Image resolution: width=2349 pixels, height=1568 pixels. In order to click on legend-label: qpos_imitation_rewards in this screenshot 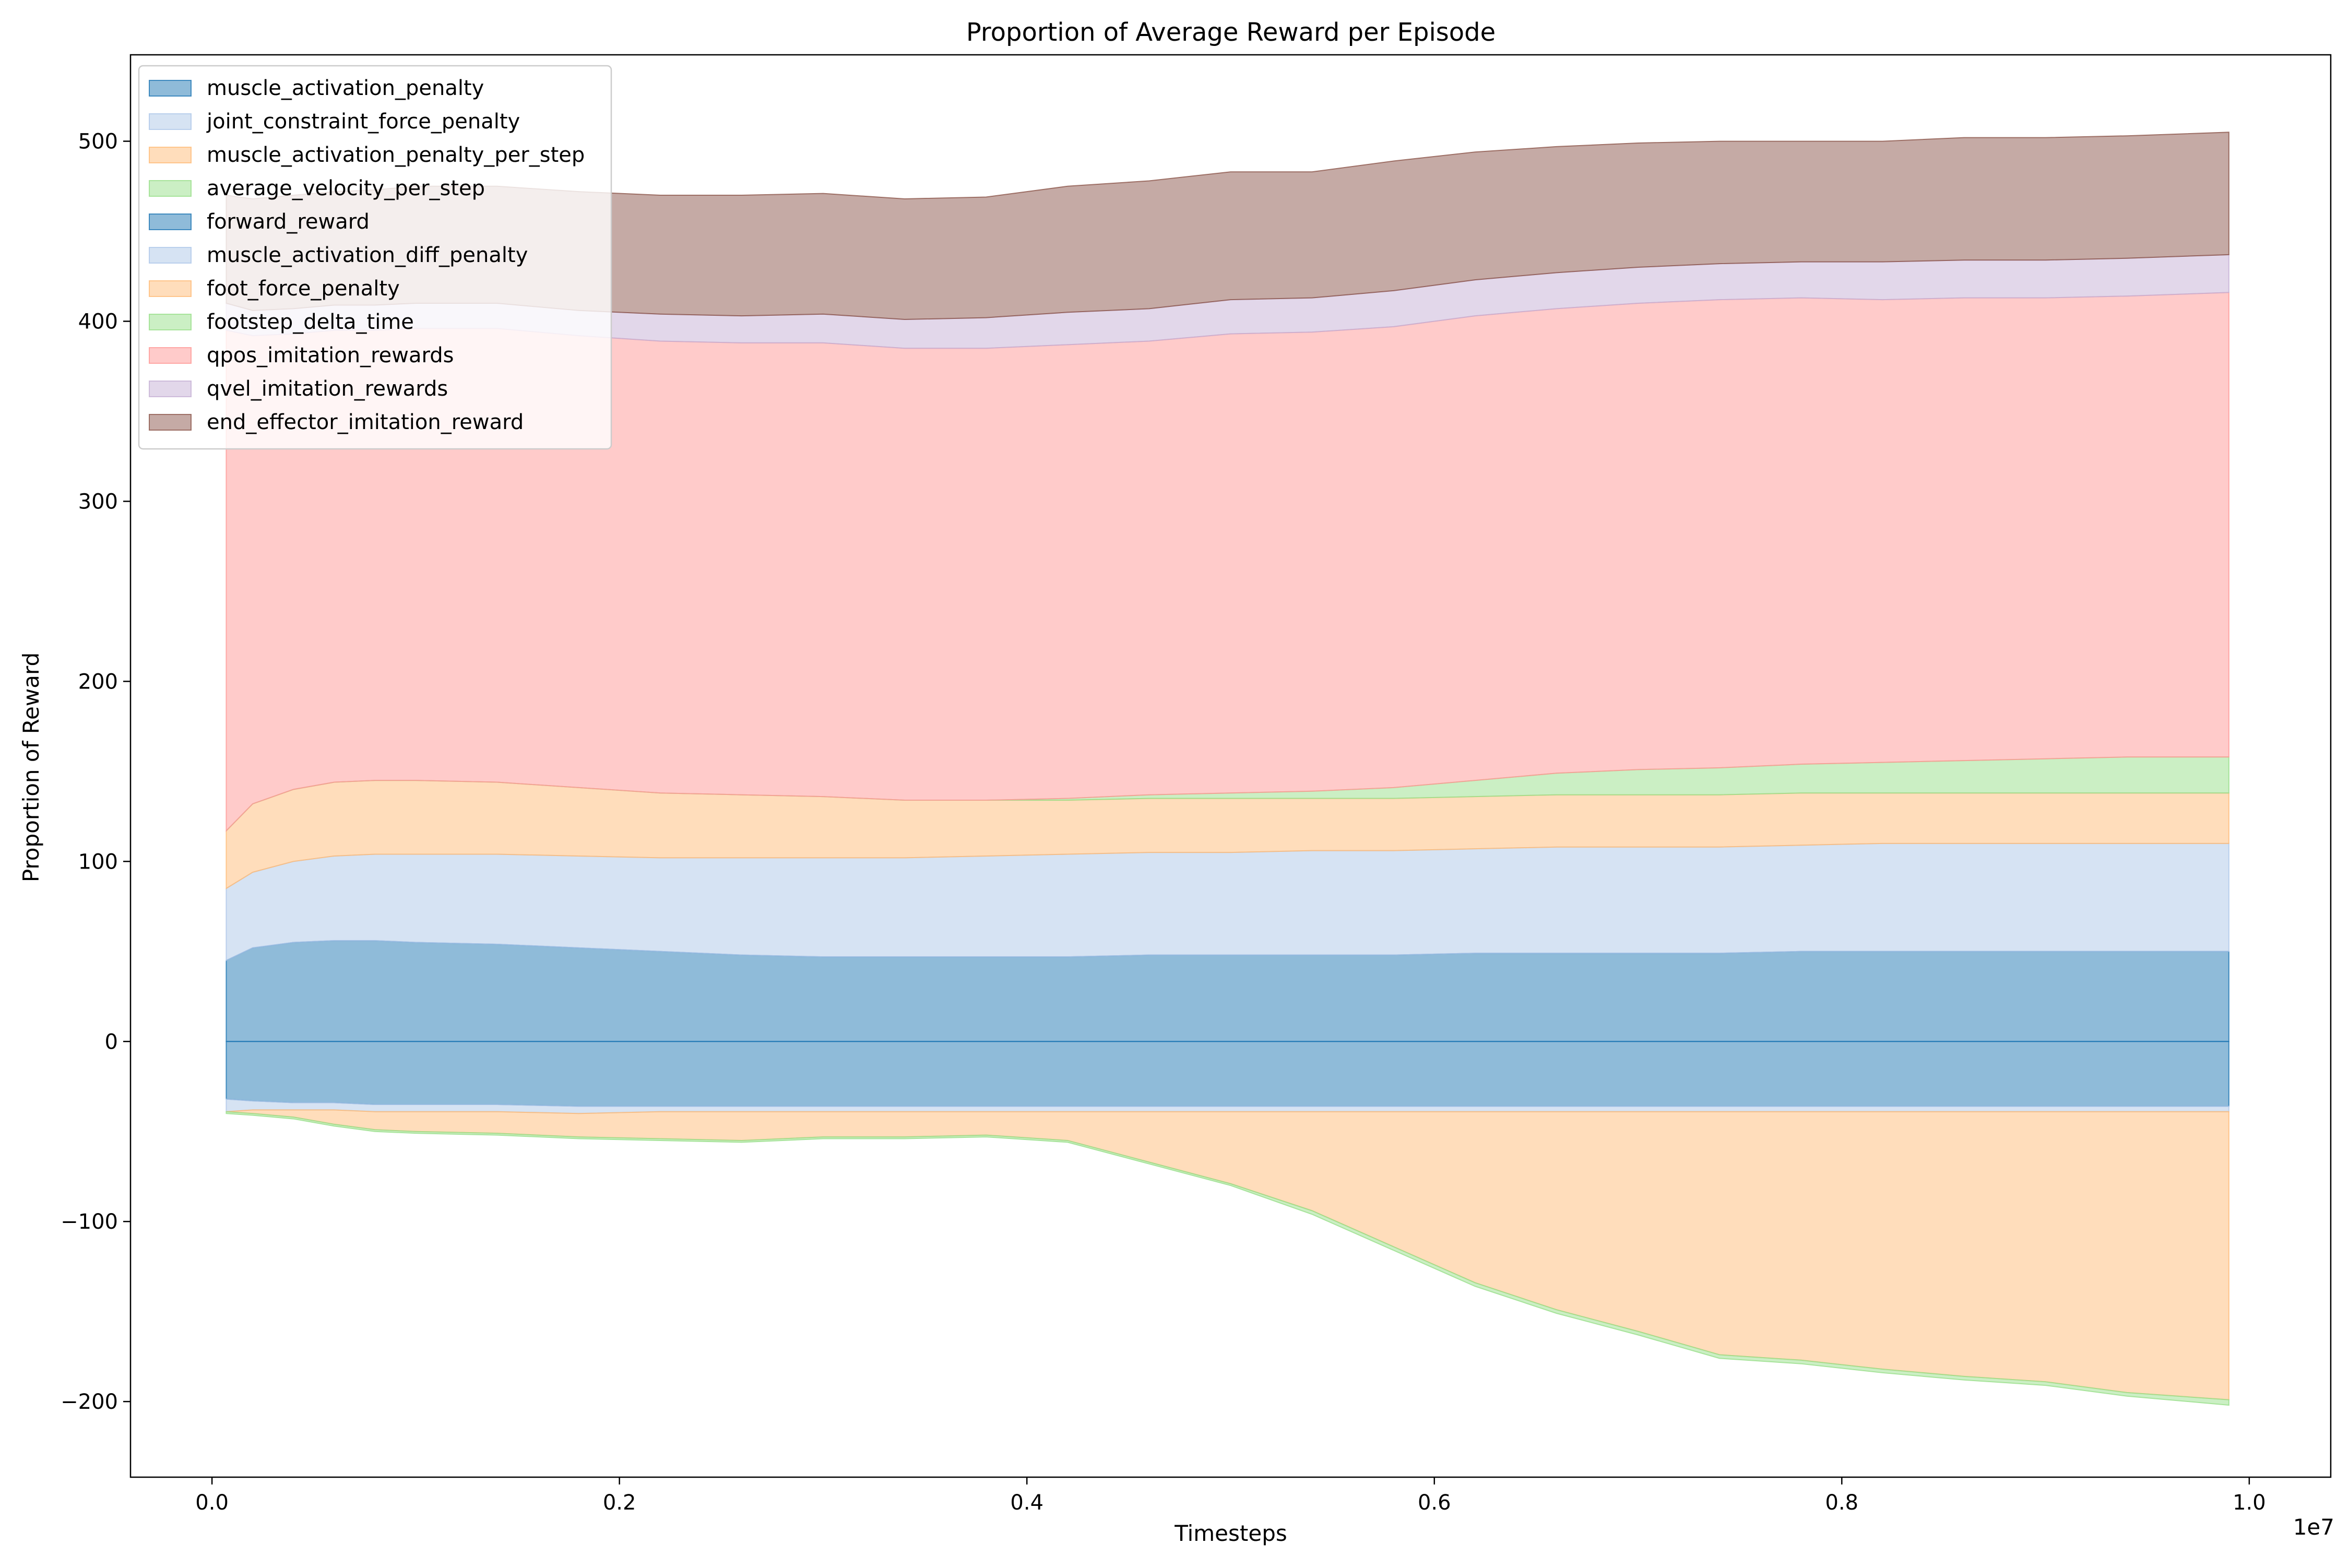, I will do `click(330, 355)`.